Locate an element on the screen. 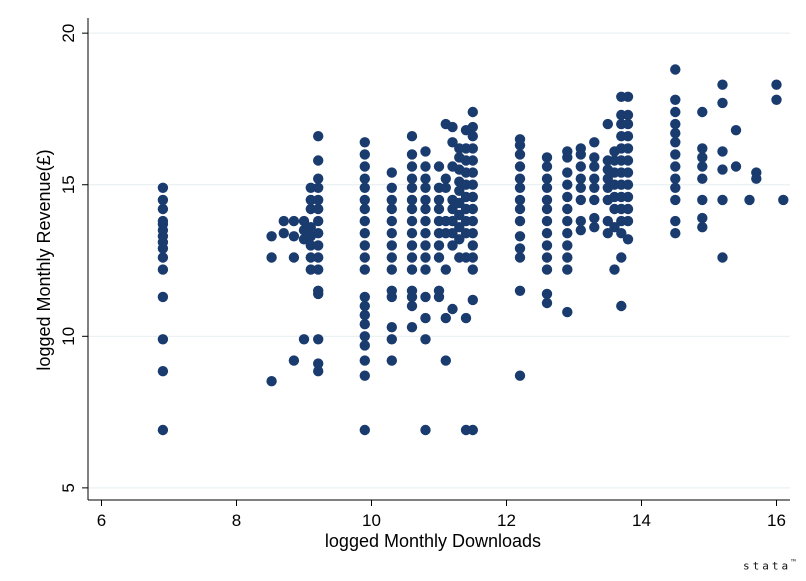 The width and height of the screenshot is (806, 581). y-tick-label: 15 is located at coordinates (68, 184).